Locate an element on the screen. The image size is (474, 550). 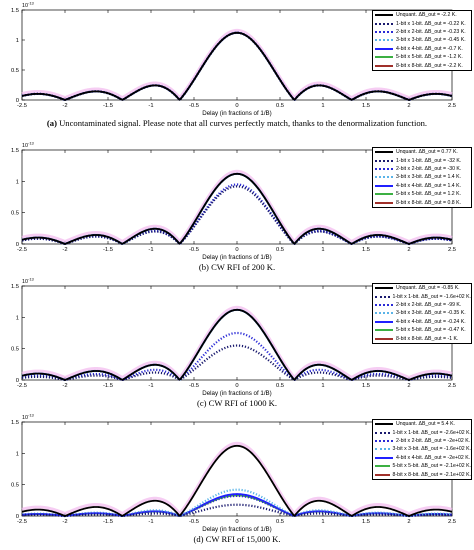
chart-b-legend-item: 1-bit x 1-bit. ΔB_out = -32 K. is located at coordinates (422, 160).